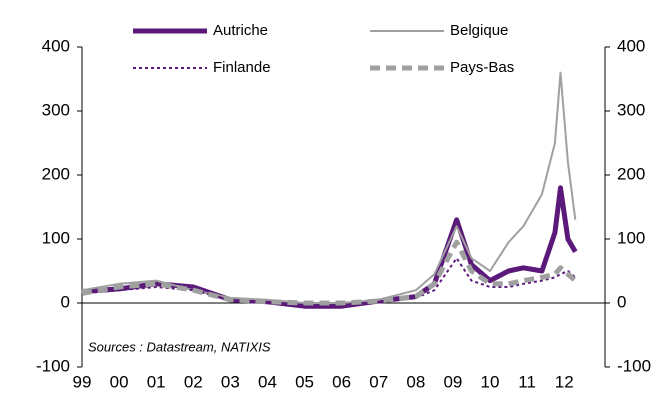 The image size is (667, 407). I want to click on x-tick-label: 01, so click(156, 381).